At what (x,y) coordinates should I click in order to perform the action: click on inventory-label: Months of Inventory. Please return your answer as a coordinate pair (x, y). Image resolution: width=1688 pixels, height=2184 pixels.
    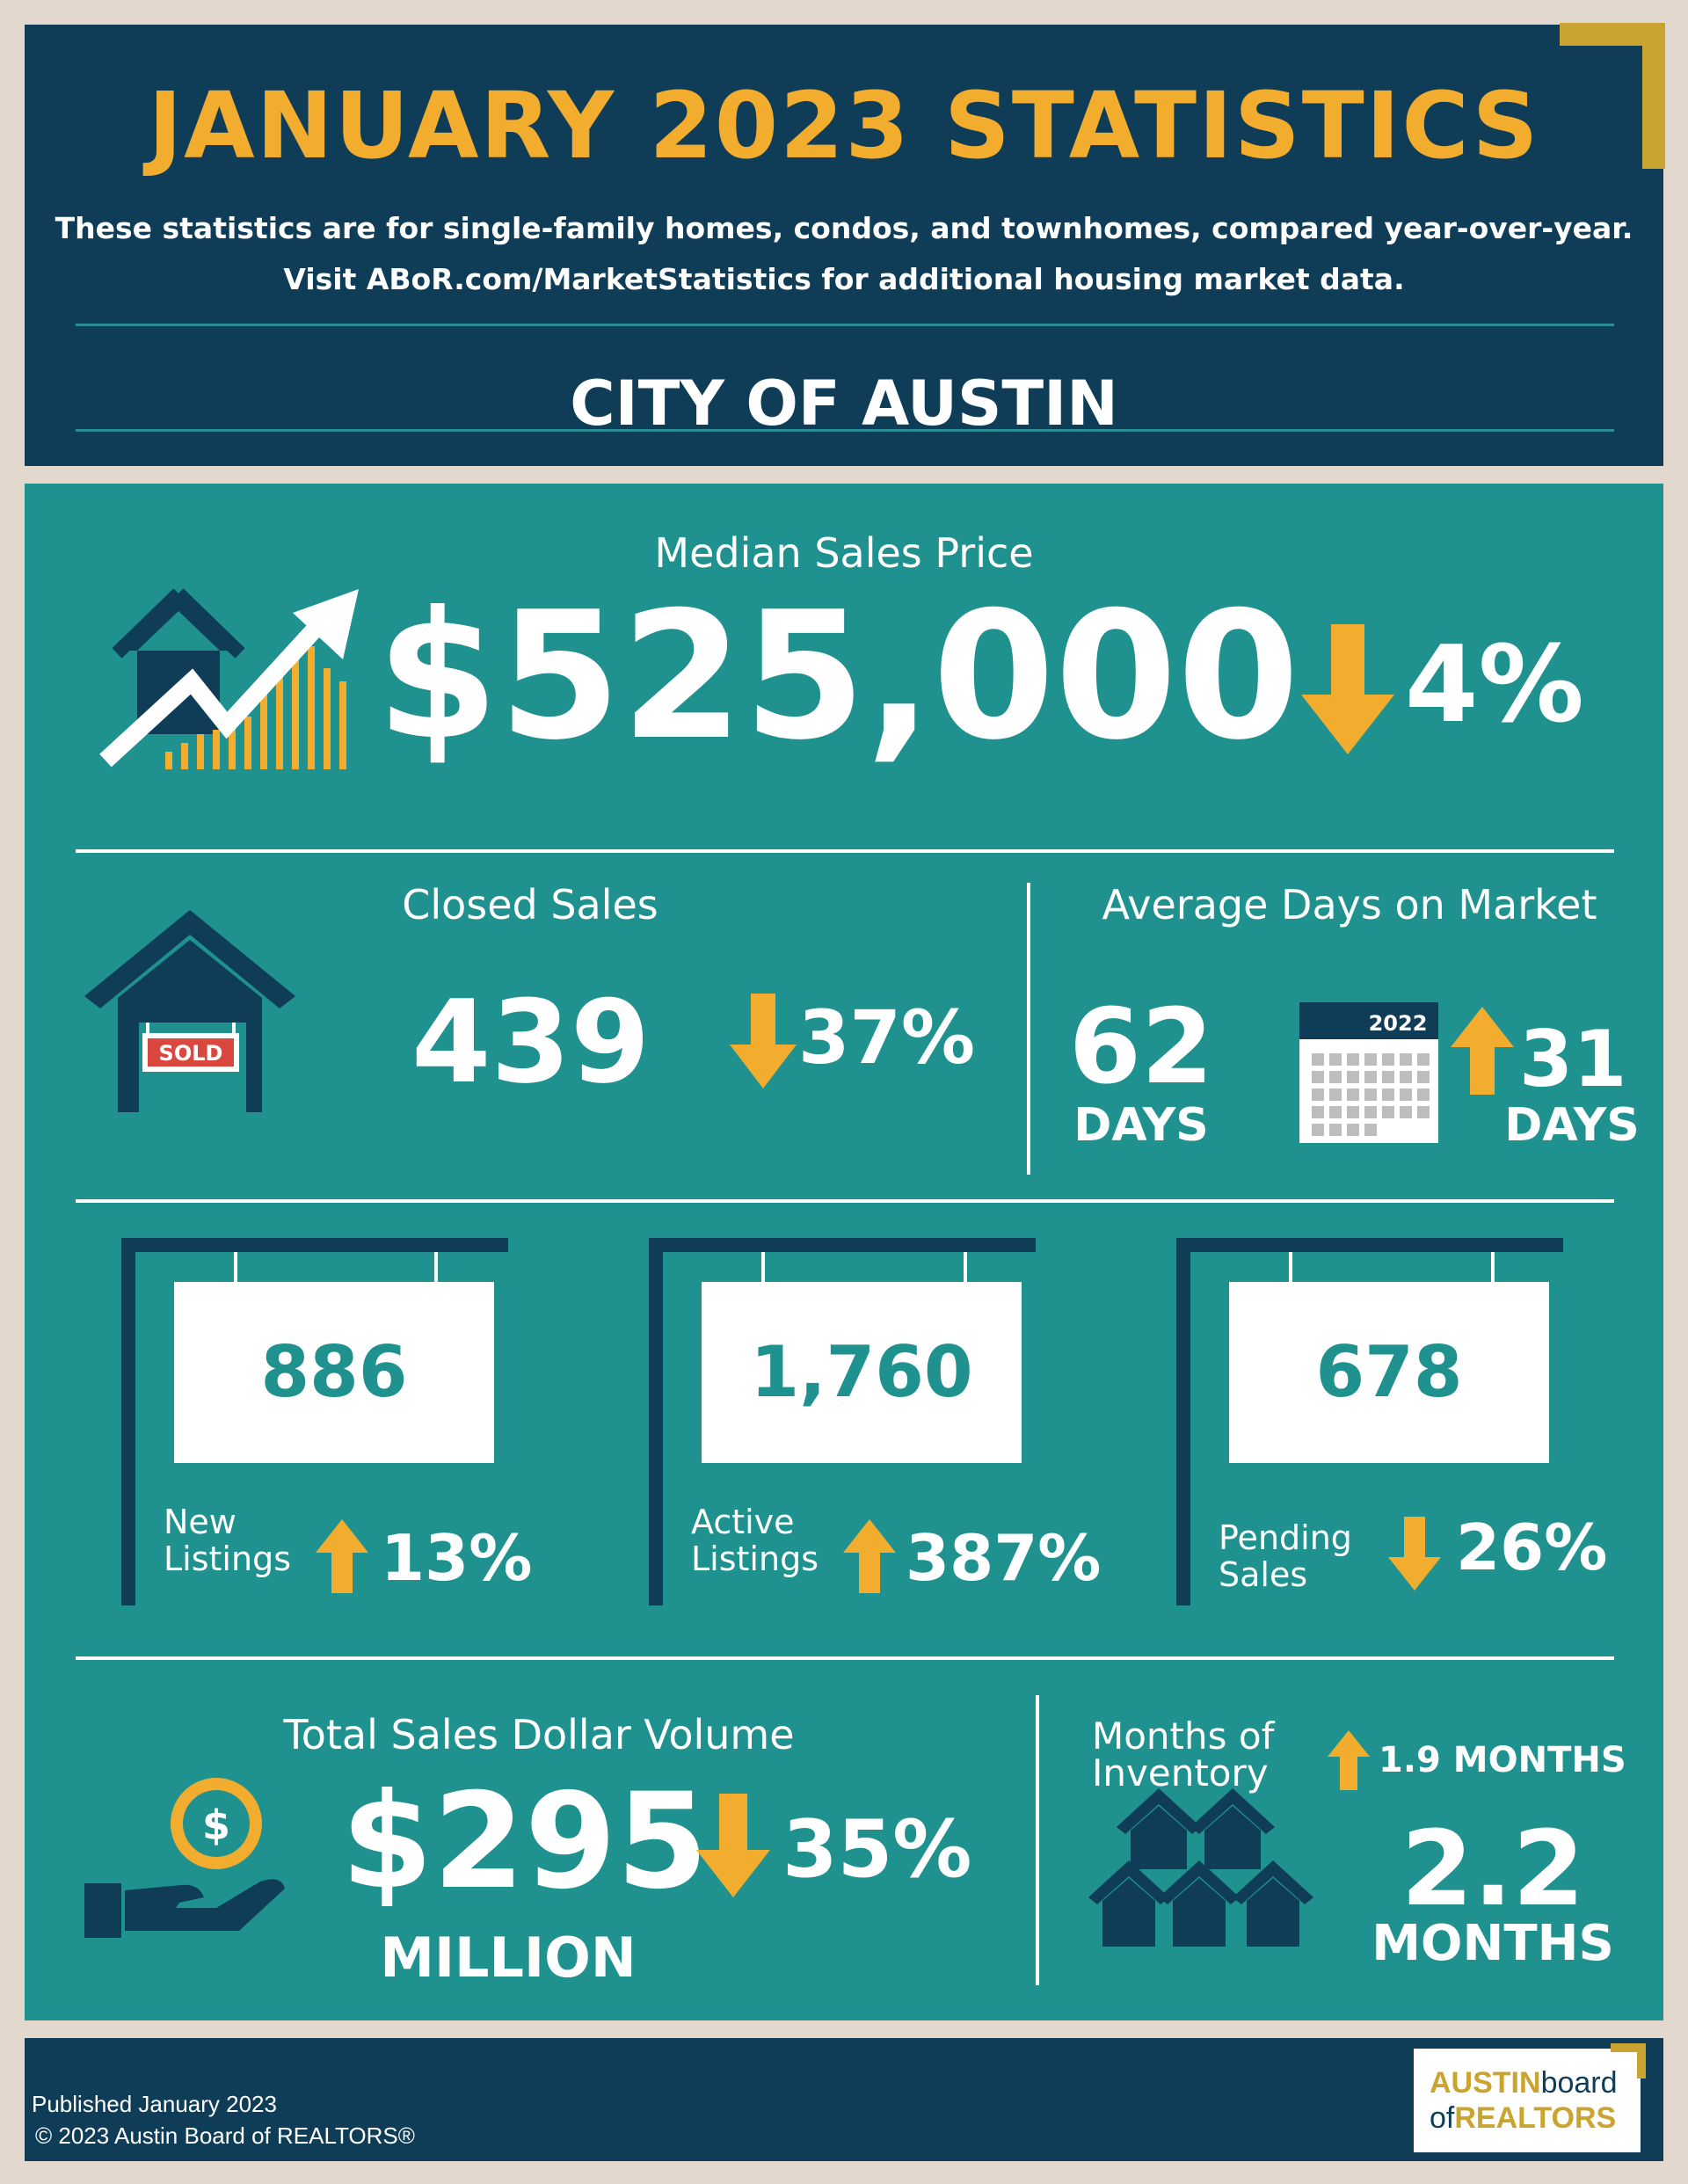
    Looking at the image, I should click on (1183, 1754).